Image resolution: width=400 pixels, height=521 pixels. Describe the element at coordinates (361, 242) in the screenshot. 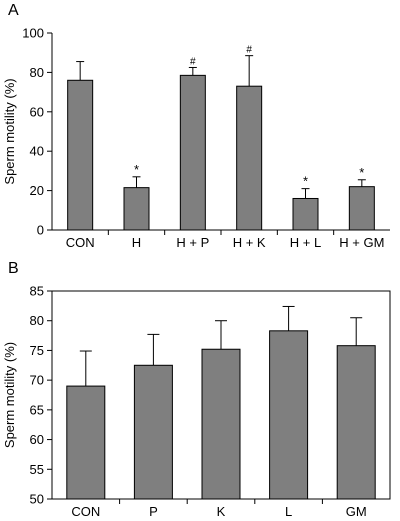

I see `x-tick-label: H + GM` at that location.